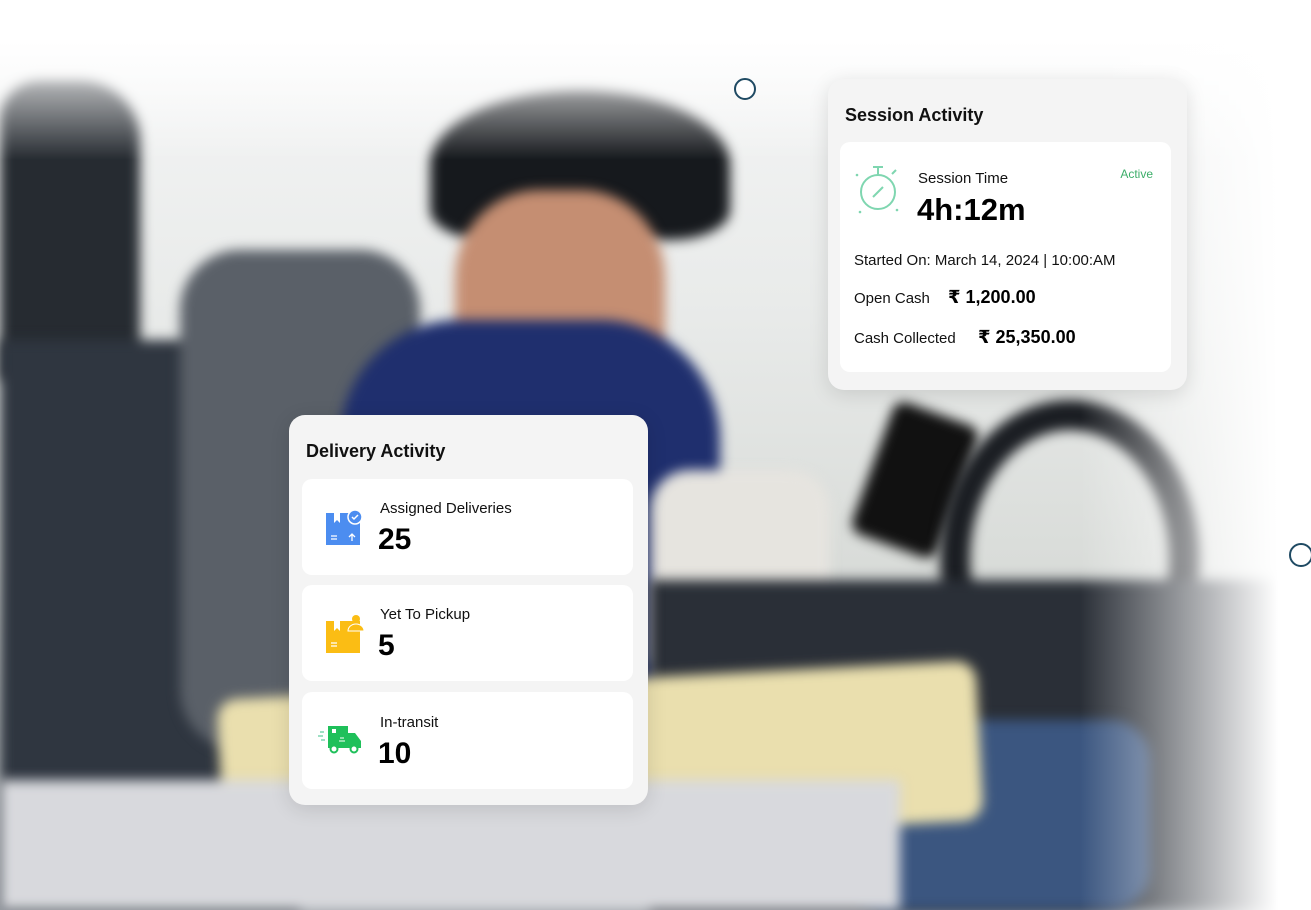 This screenshot has height=910, width=1311. Describe the element at coordinates (339, 740) in the screenshot. I see `truck-icon` at that location.